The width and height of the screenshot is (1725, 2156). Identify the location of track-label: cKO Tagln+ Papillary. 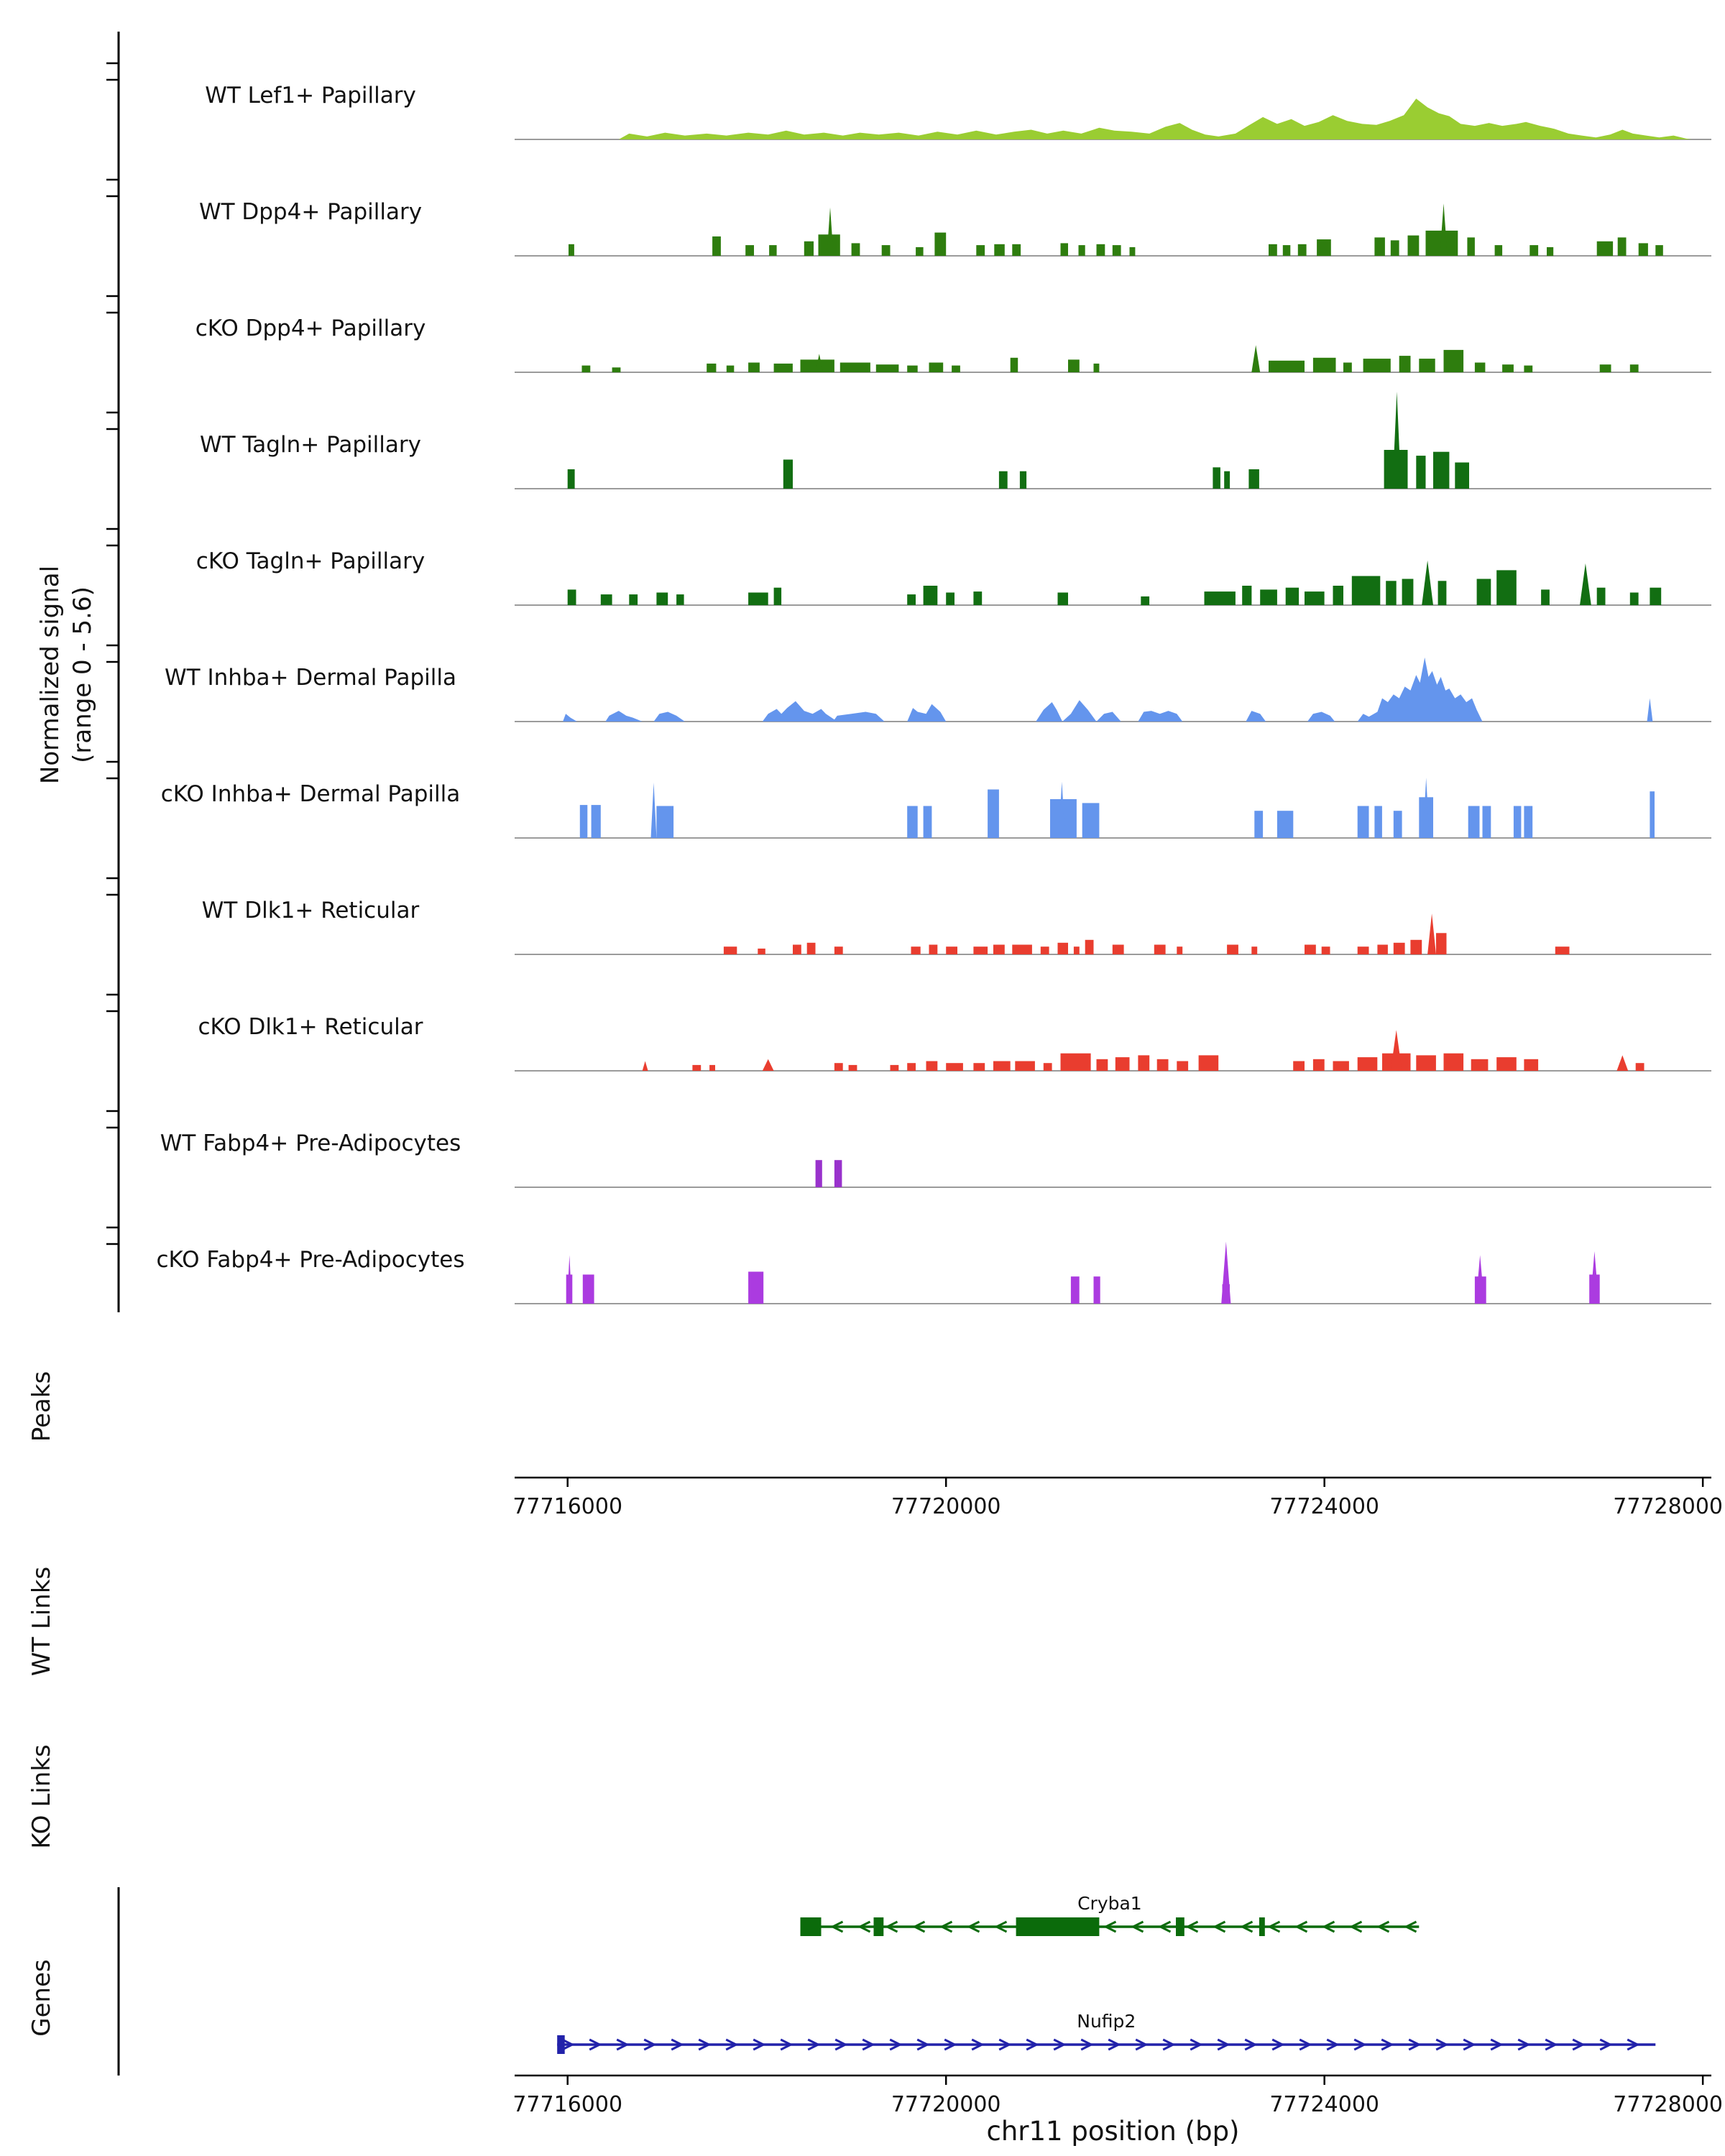
(310, 561).